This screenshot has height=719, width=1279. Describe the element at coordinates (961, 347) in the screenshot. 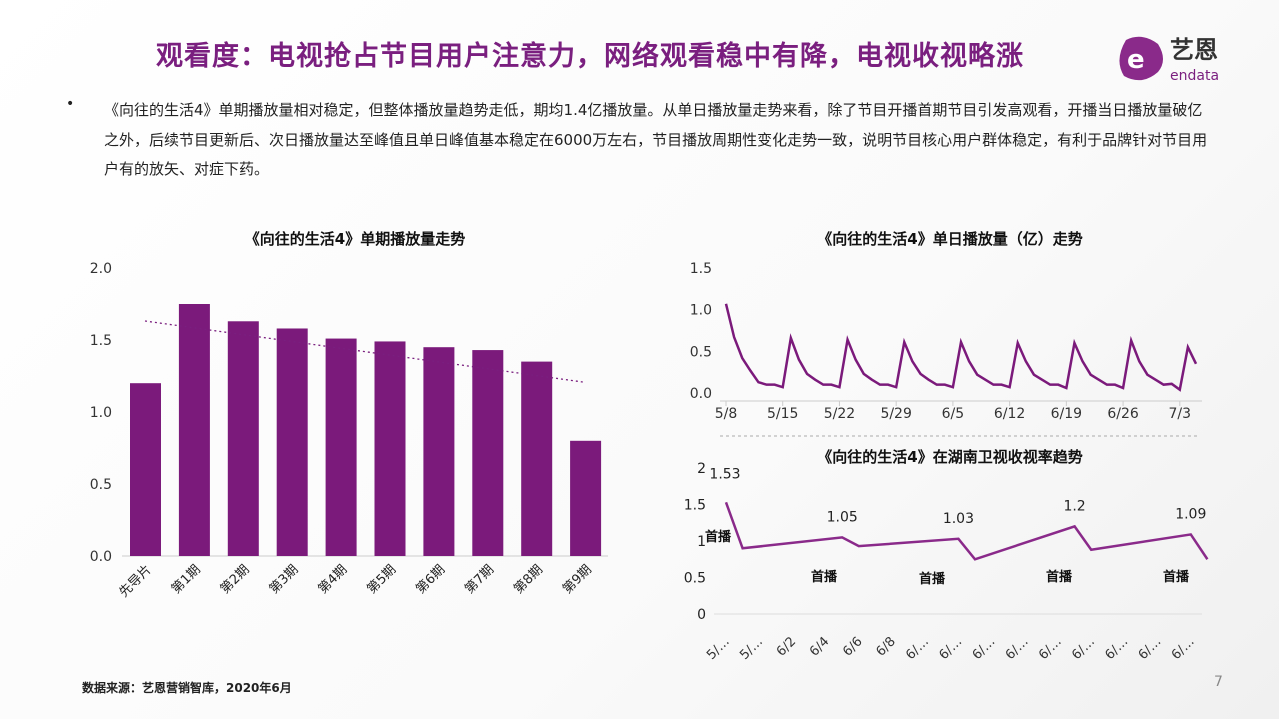

I see `daily-plays-line` at that location.